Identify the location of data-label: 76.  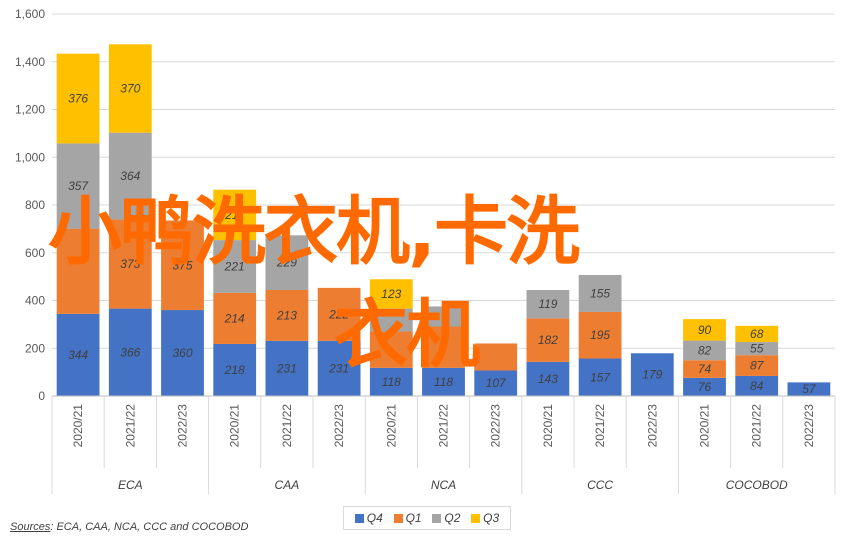
(705, 387).